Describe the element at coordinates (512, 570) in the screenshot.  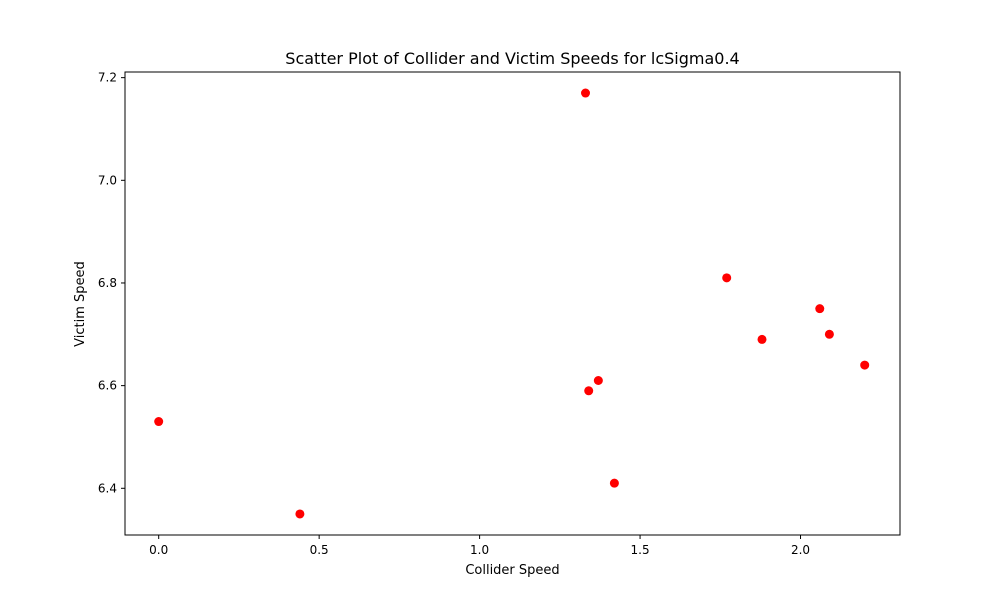
I see `x-axis-label: Collider Speed` at that location.